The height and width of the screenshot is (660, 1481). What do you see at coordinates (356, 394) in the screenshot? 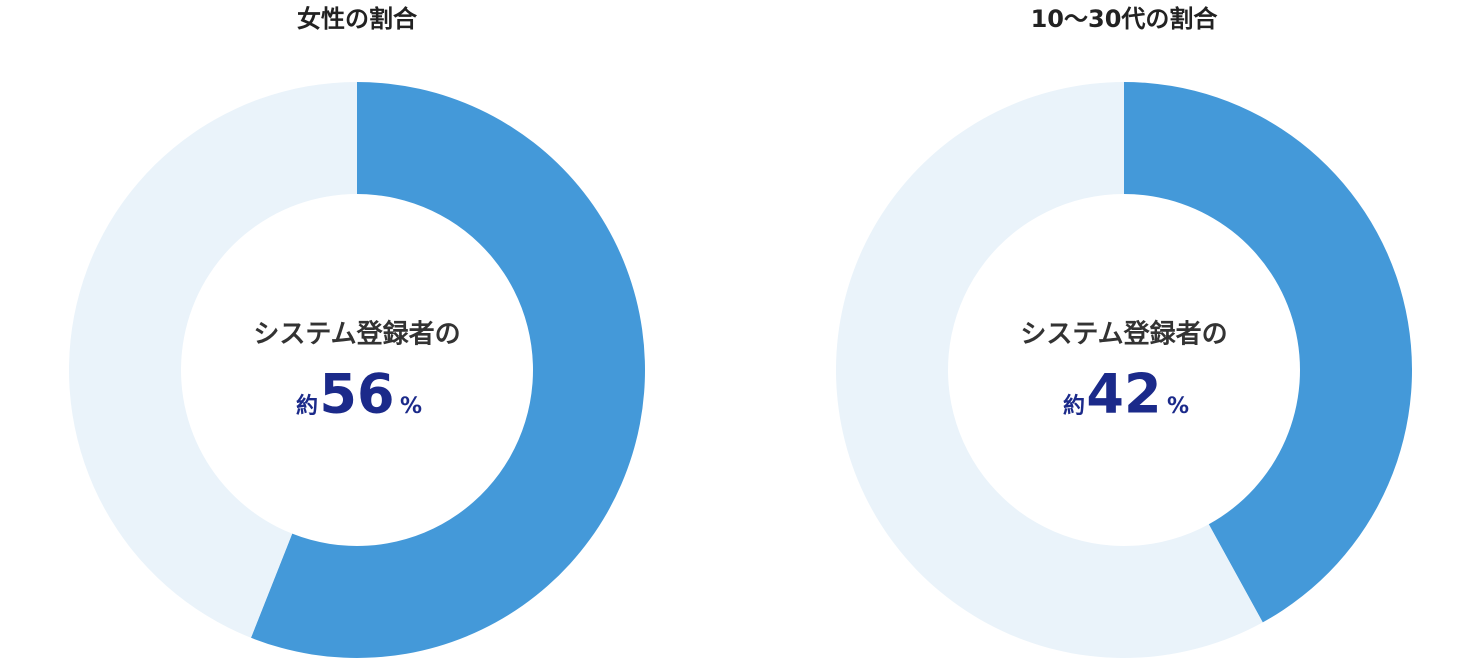
I see `value-label: 56` at bounding box center [356, 394].